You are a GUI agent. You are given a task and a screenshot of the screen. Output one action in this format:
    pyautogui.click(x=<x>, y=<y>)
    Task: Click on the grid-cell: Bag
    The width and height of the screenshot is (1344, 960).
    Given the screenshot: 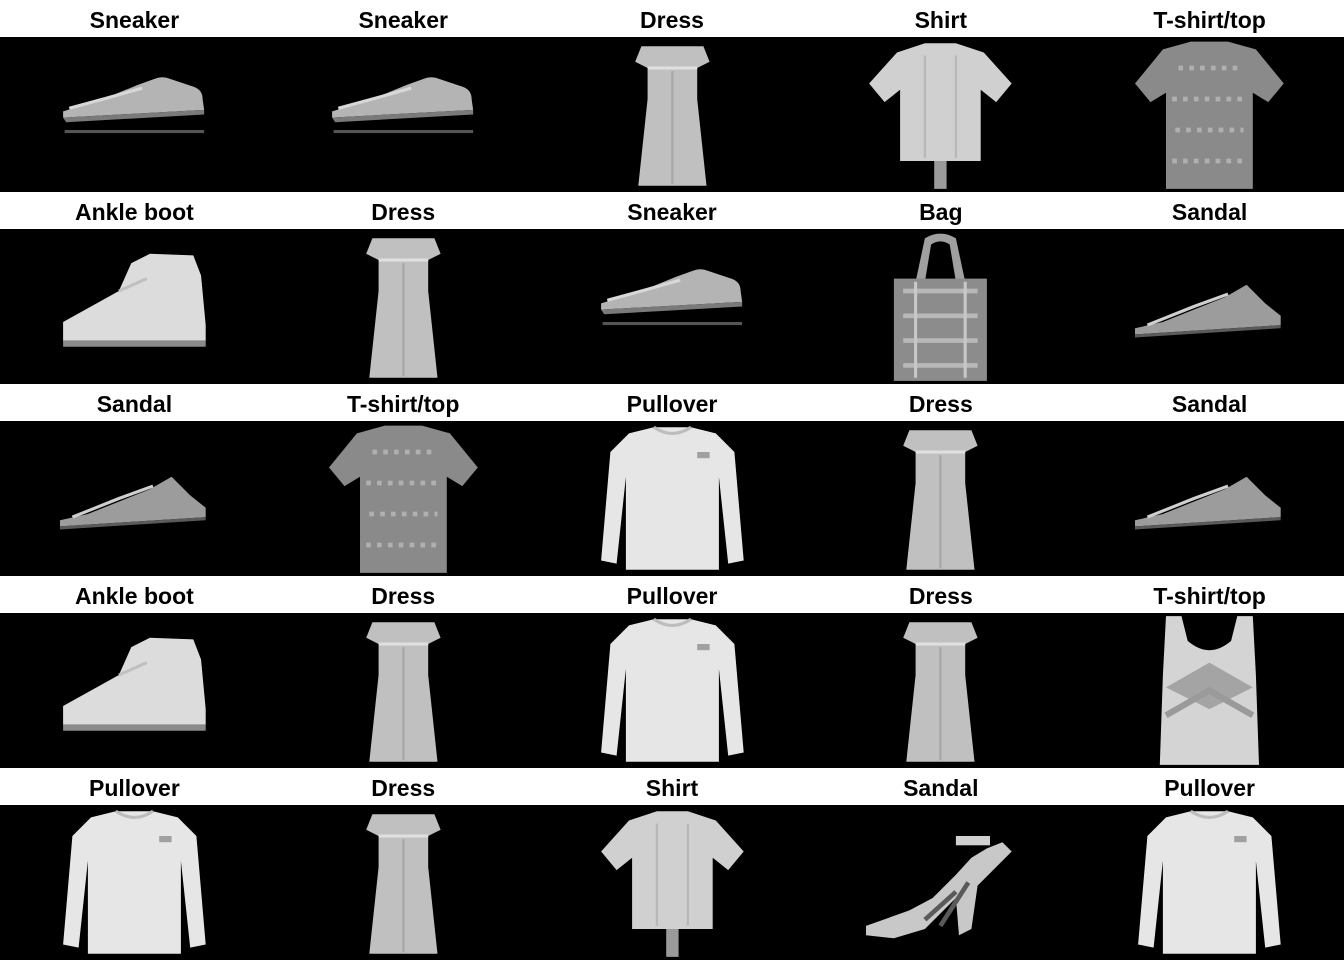 What is the action you would take?
    pyautogui.click(x=941, y=288)
    